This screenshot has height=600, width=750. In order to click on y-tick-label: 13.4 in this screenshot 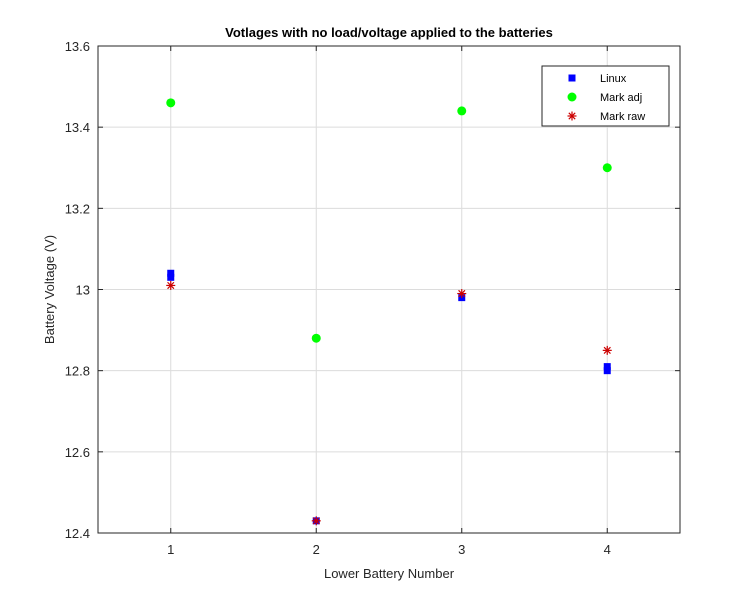, I will do `click(77, 127)`.